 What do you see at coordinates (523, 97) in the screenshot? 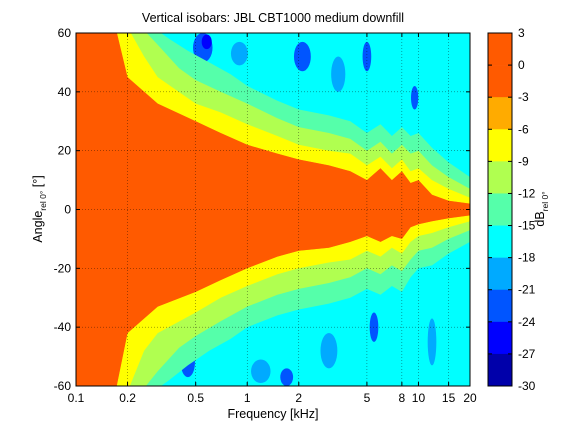
I see `colorbar-tick-label--3: -3` at bounding box center [523, 97].